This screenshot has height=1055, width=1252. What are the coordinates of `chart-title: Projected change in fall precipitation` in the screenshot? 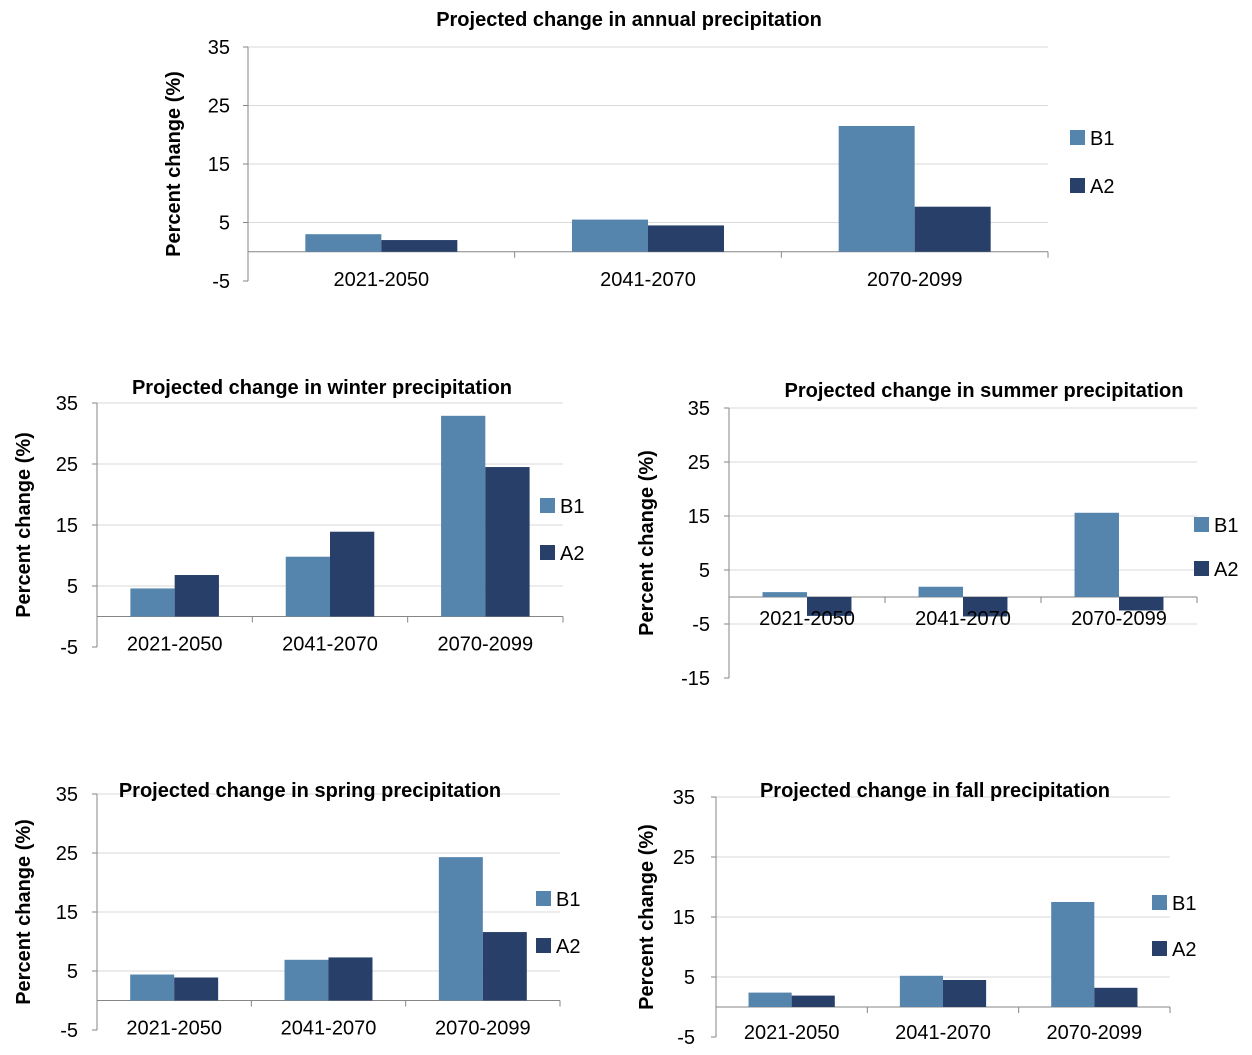 It's located at (935, 791).